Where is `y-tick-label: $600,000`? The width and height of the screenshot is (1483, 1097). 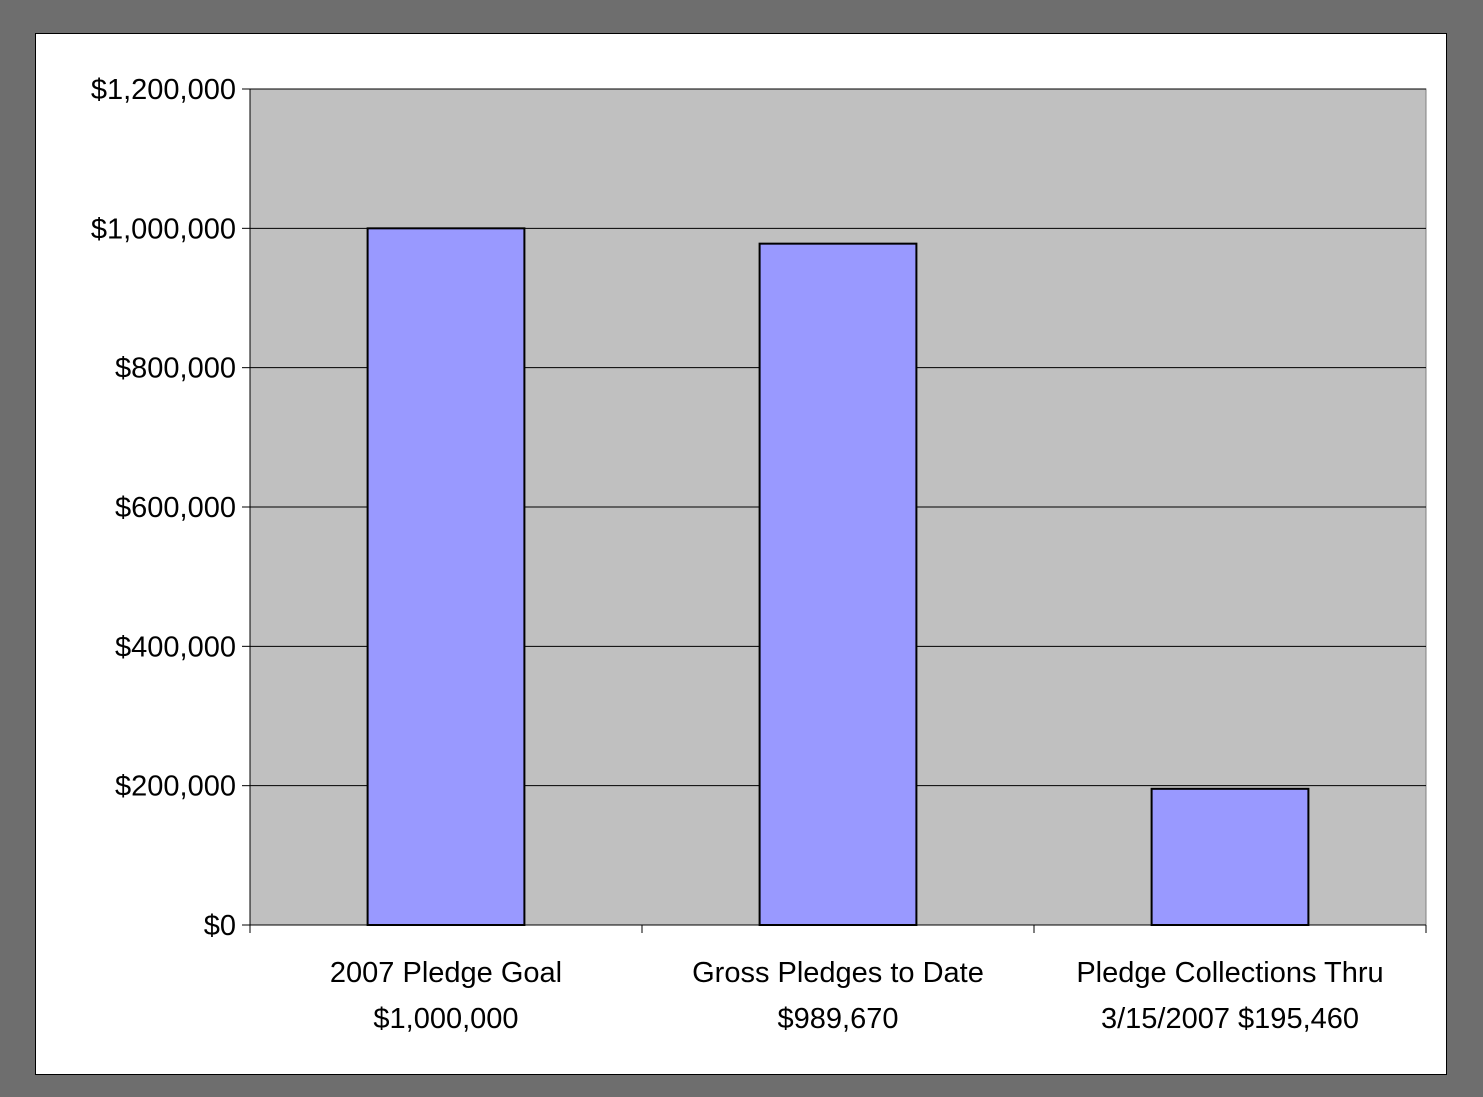 y-tick-label: $600,000 is located at coordinates (175, 508).